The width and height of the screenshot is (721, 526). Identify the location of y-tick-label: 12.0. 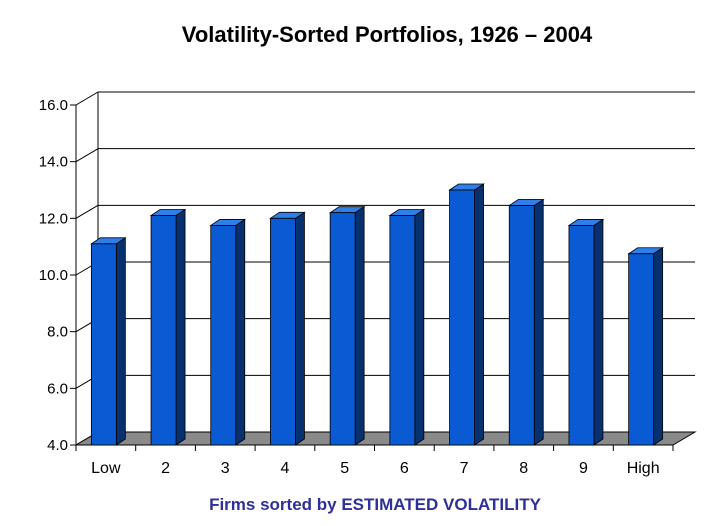
(53, 218).